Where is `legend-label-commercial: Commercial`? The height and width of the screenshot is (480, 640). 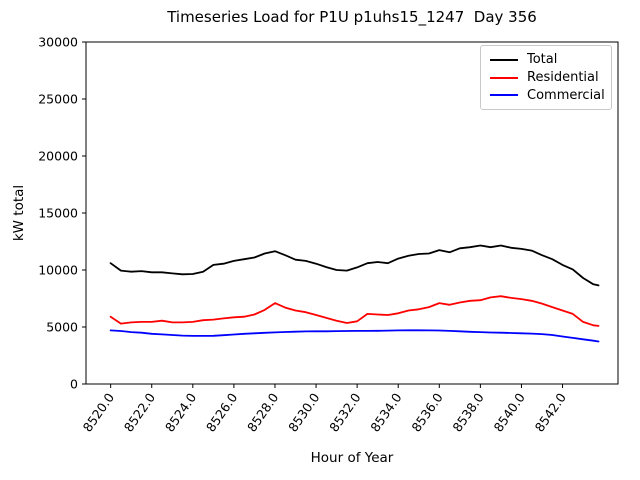
legend-label-commercial: Commercial is located at coordinates (566, 95).